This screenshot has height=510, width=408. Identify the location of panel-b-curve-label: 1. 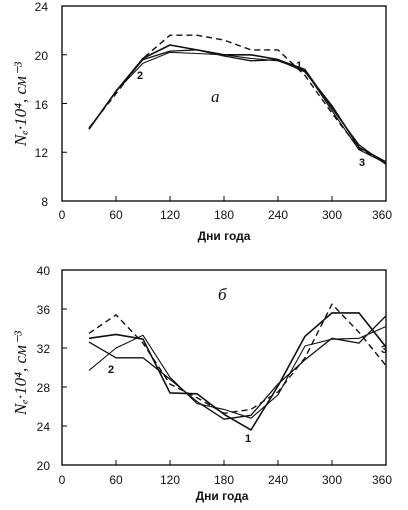
(248, 439).